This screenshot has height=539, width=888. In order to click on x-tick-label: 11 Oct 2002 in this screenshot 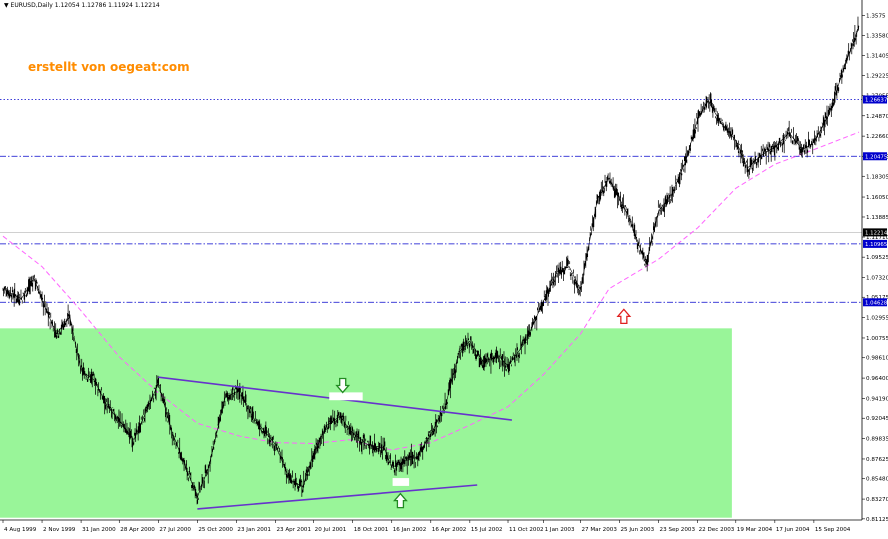, I will do `click(526, 530)`.